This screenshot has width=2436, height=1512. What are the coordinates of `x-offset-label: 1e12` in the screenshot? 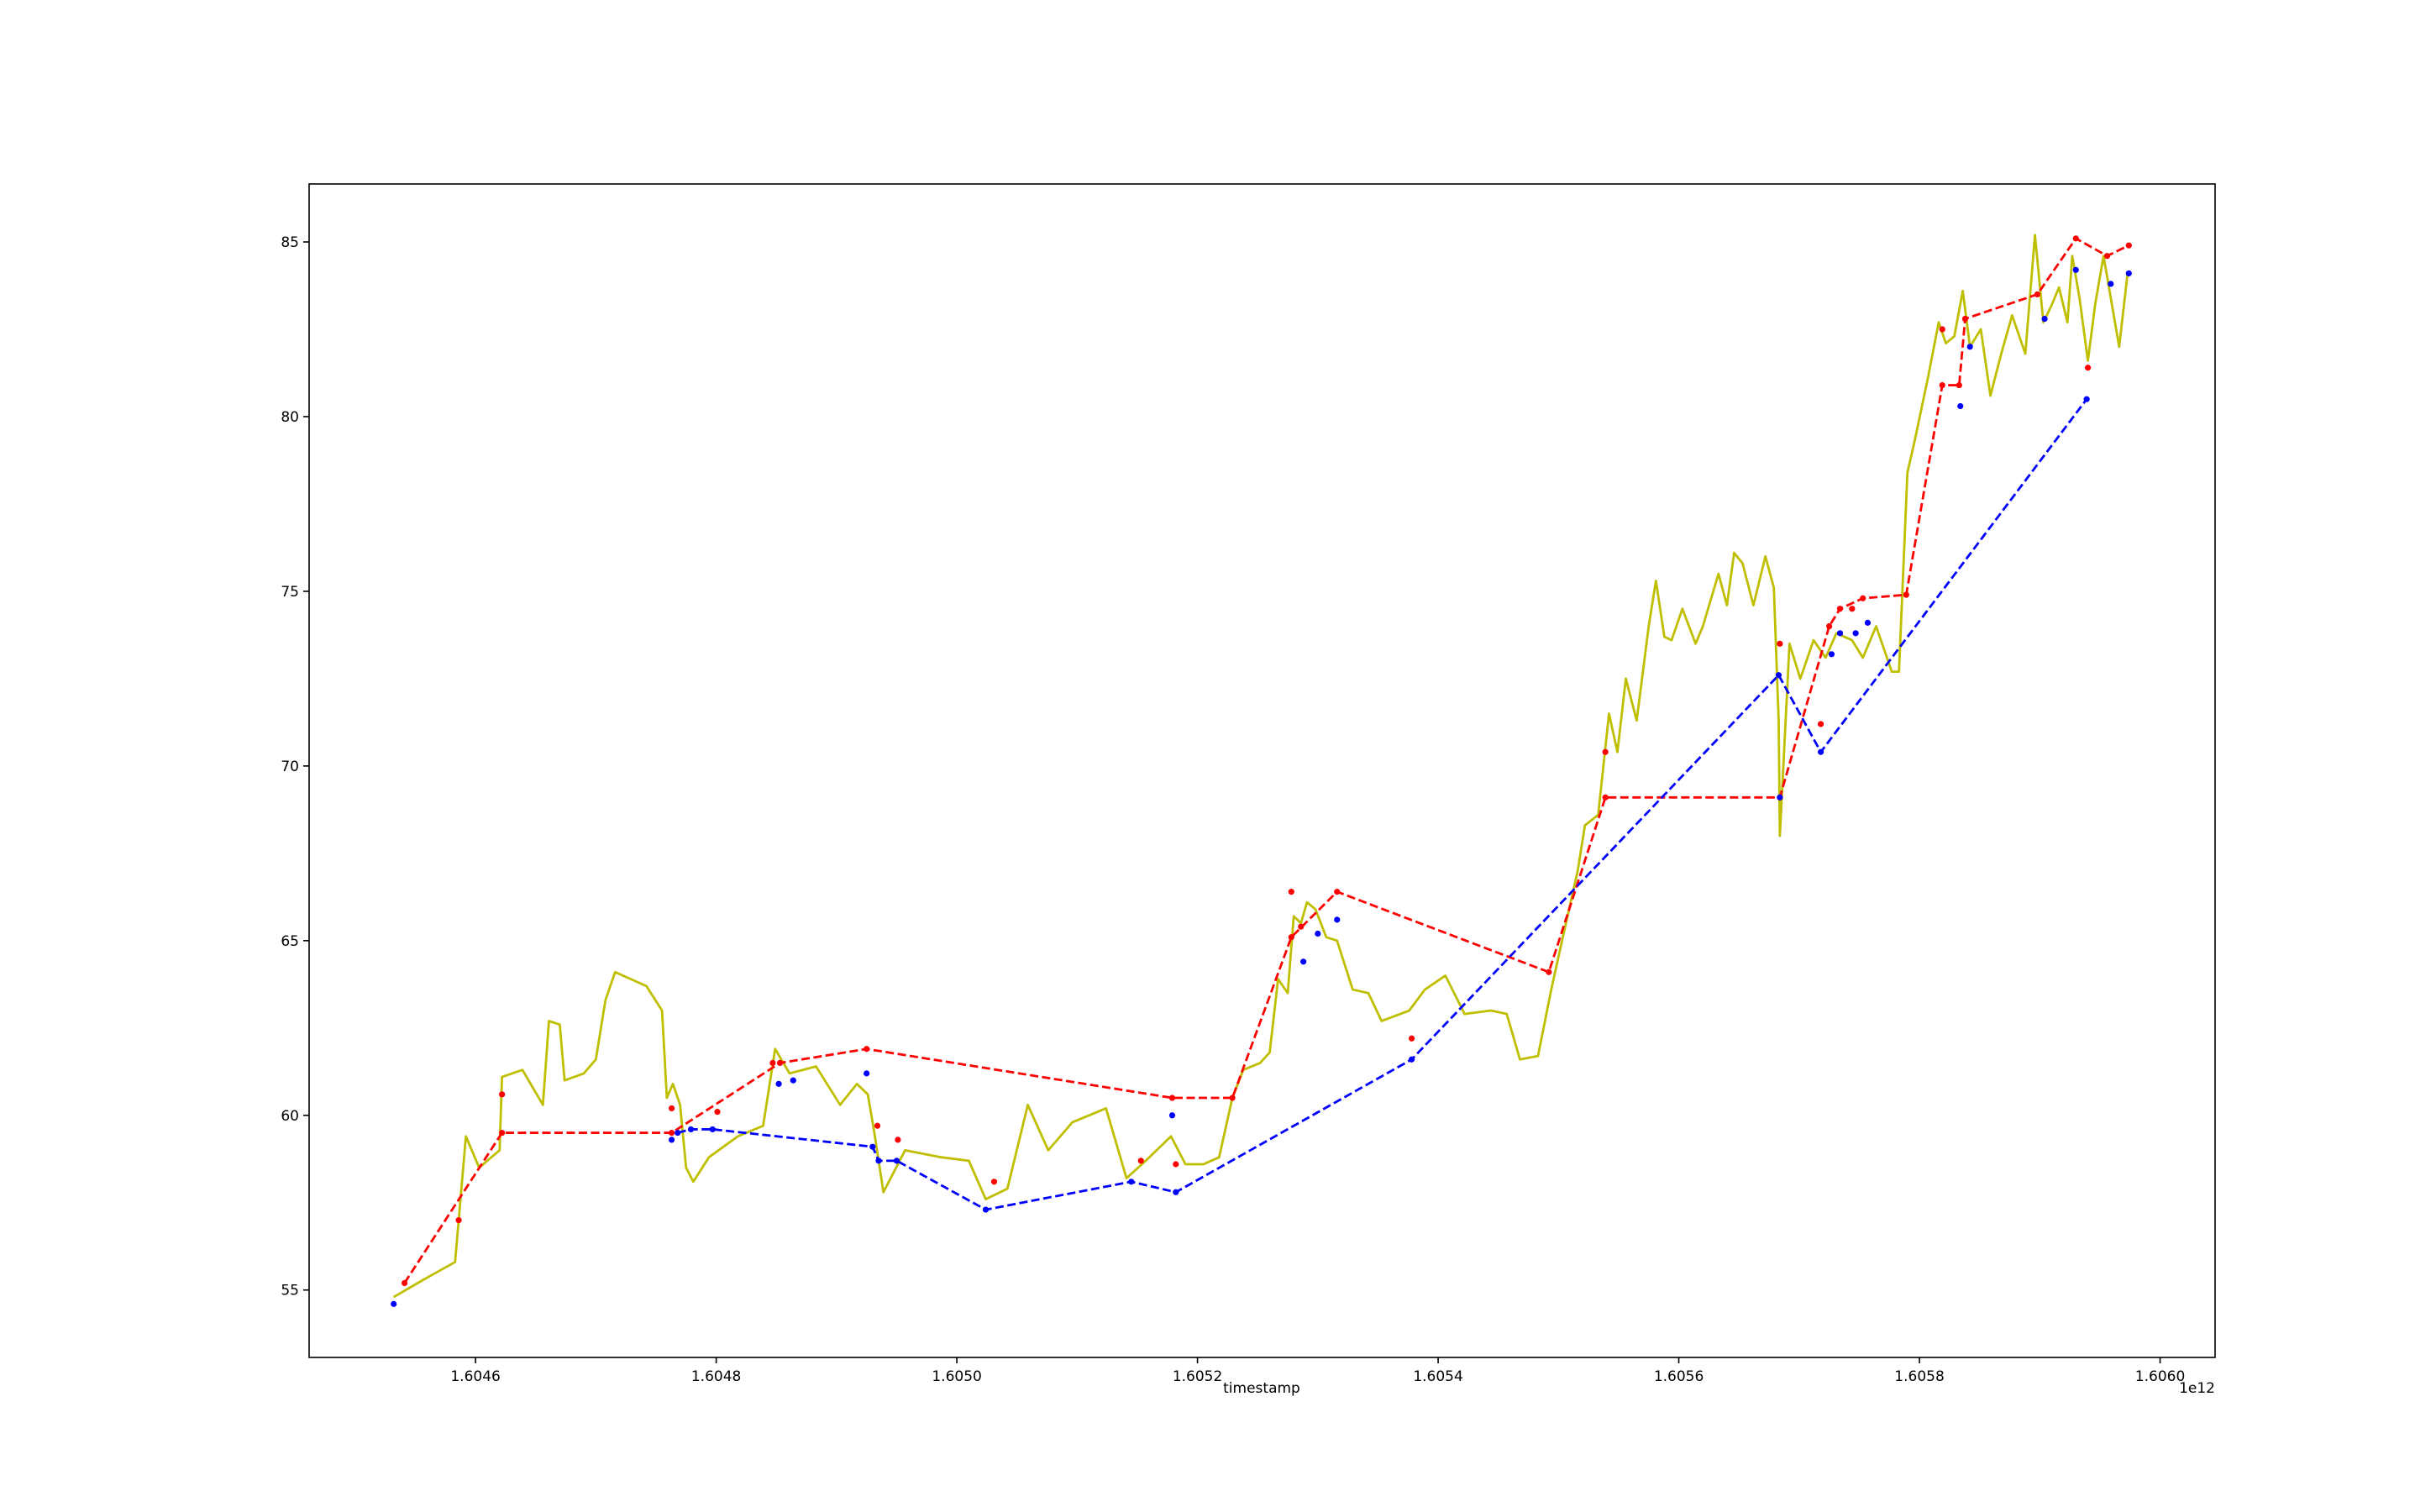 It's located at (2197, 1388).